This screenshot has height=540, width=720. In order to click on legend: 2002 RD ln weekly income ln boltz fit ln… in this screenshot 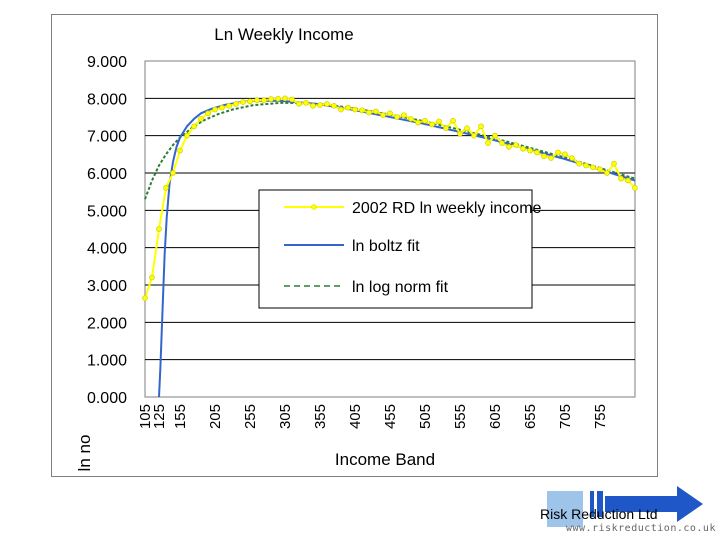, I will do `click(400, 249)`.